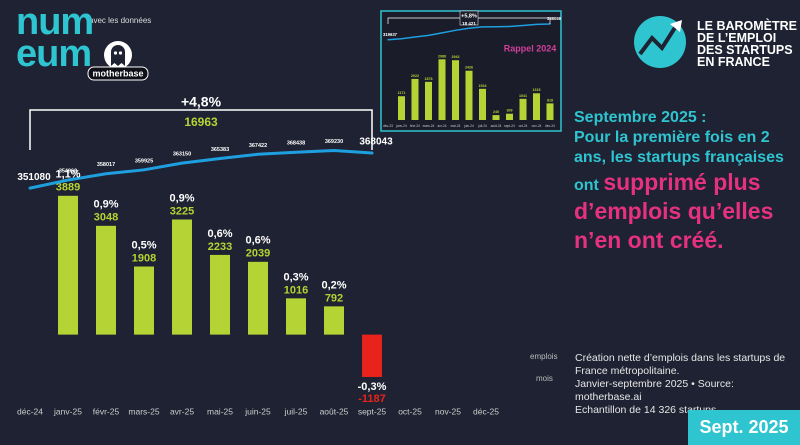  What do you see at coordinates (143, 245) in the screenshot?
I see `growth-label: 0,5%` at bounding box center [143, 245].